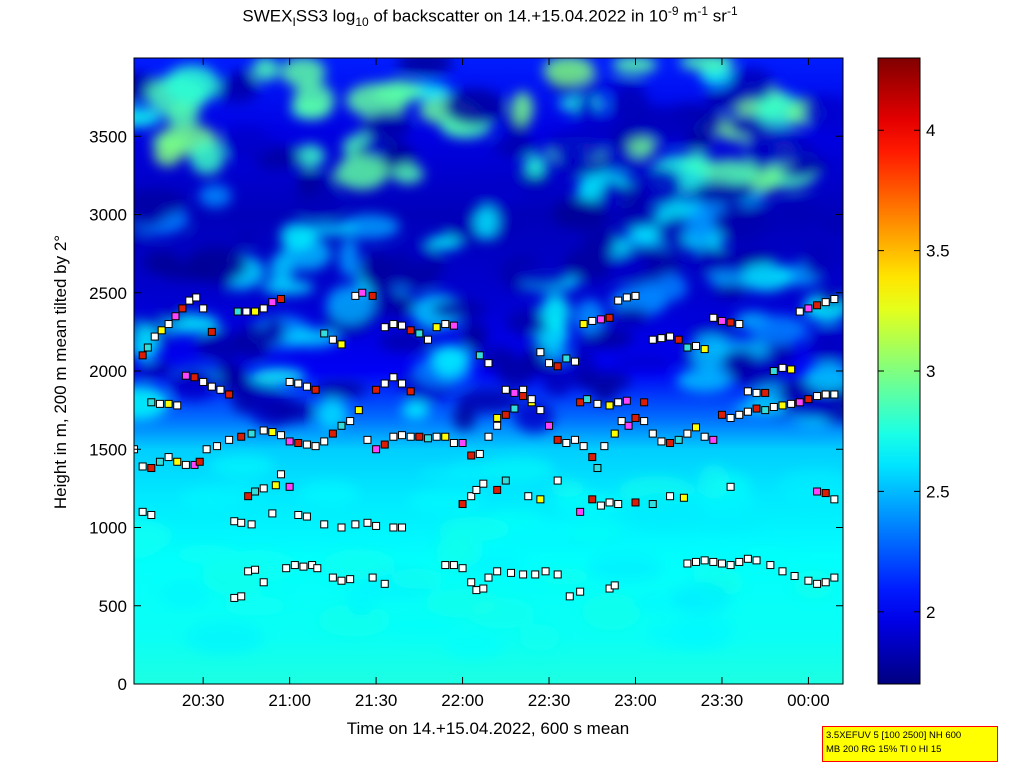 This screenshot has width=1023, height=767. I want to click on y-tick-label: 1500, so click(108, 449).